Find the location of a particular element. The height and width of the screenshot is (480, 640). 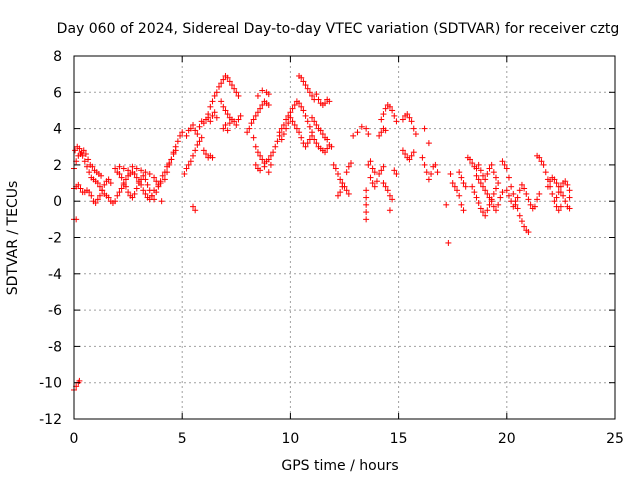

y-tick-label: -4 is located at coordinates (55, 275).